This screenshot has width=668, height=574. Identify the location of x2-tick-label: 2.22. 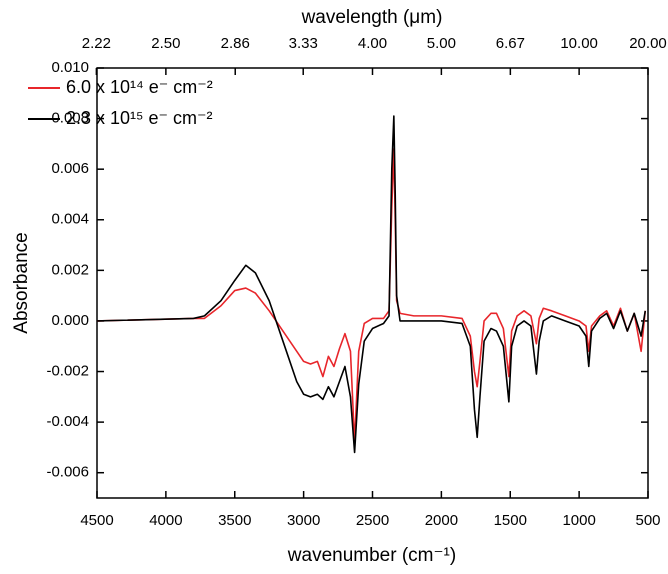
(96, 43).